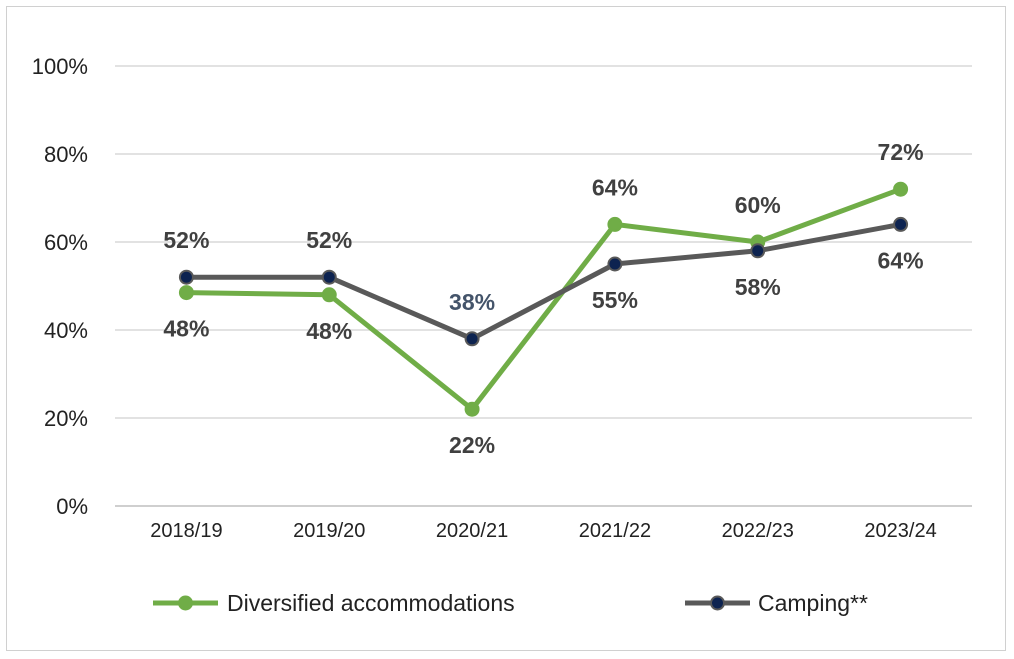 Image resolution: width=1014 pixels, height=659 pixels. I want to click on x-tick-label: 2022/23, so click(758, 531).